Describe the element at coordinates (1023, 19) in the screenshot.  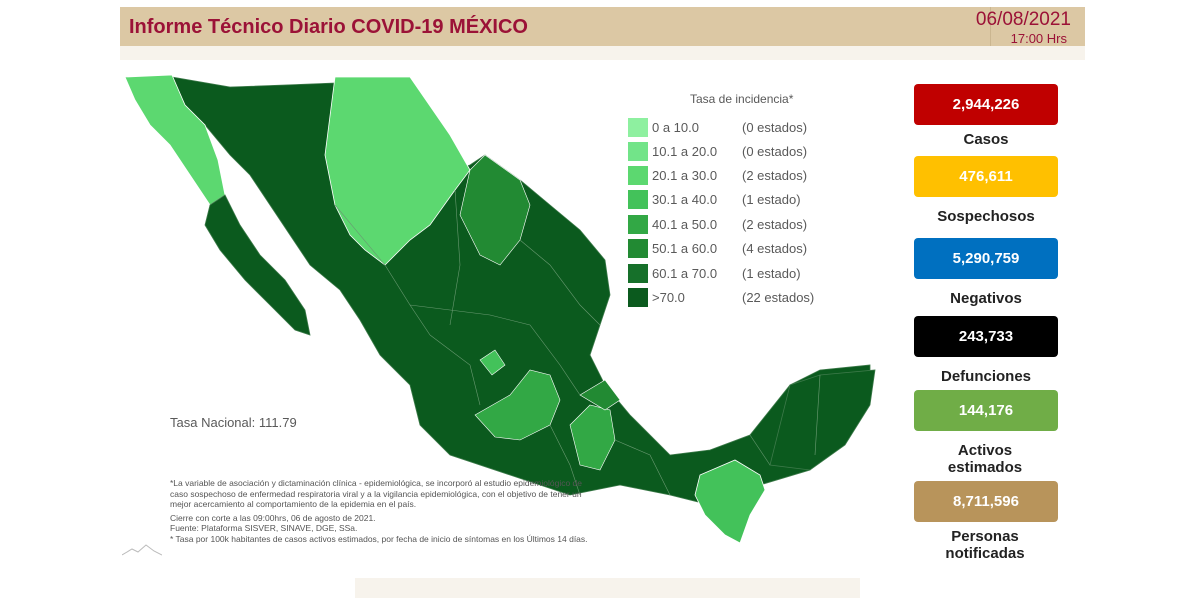
I see `report-date: 06/08/2021` at that location.